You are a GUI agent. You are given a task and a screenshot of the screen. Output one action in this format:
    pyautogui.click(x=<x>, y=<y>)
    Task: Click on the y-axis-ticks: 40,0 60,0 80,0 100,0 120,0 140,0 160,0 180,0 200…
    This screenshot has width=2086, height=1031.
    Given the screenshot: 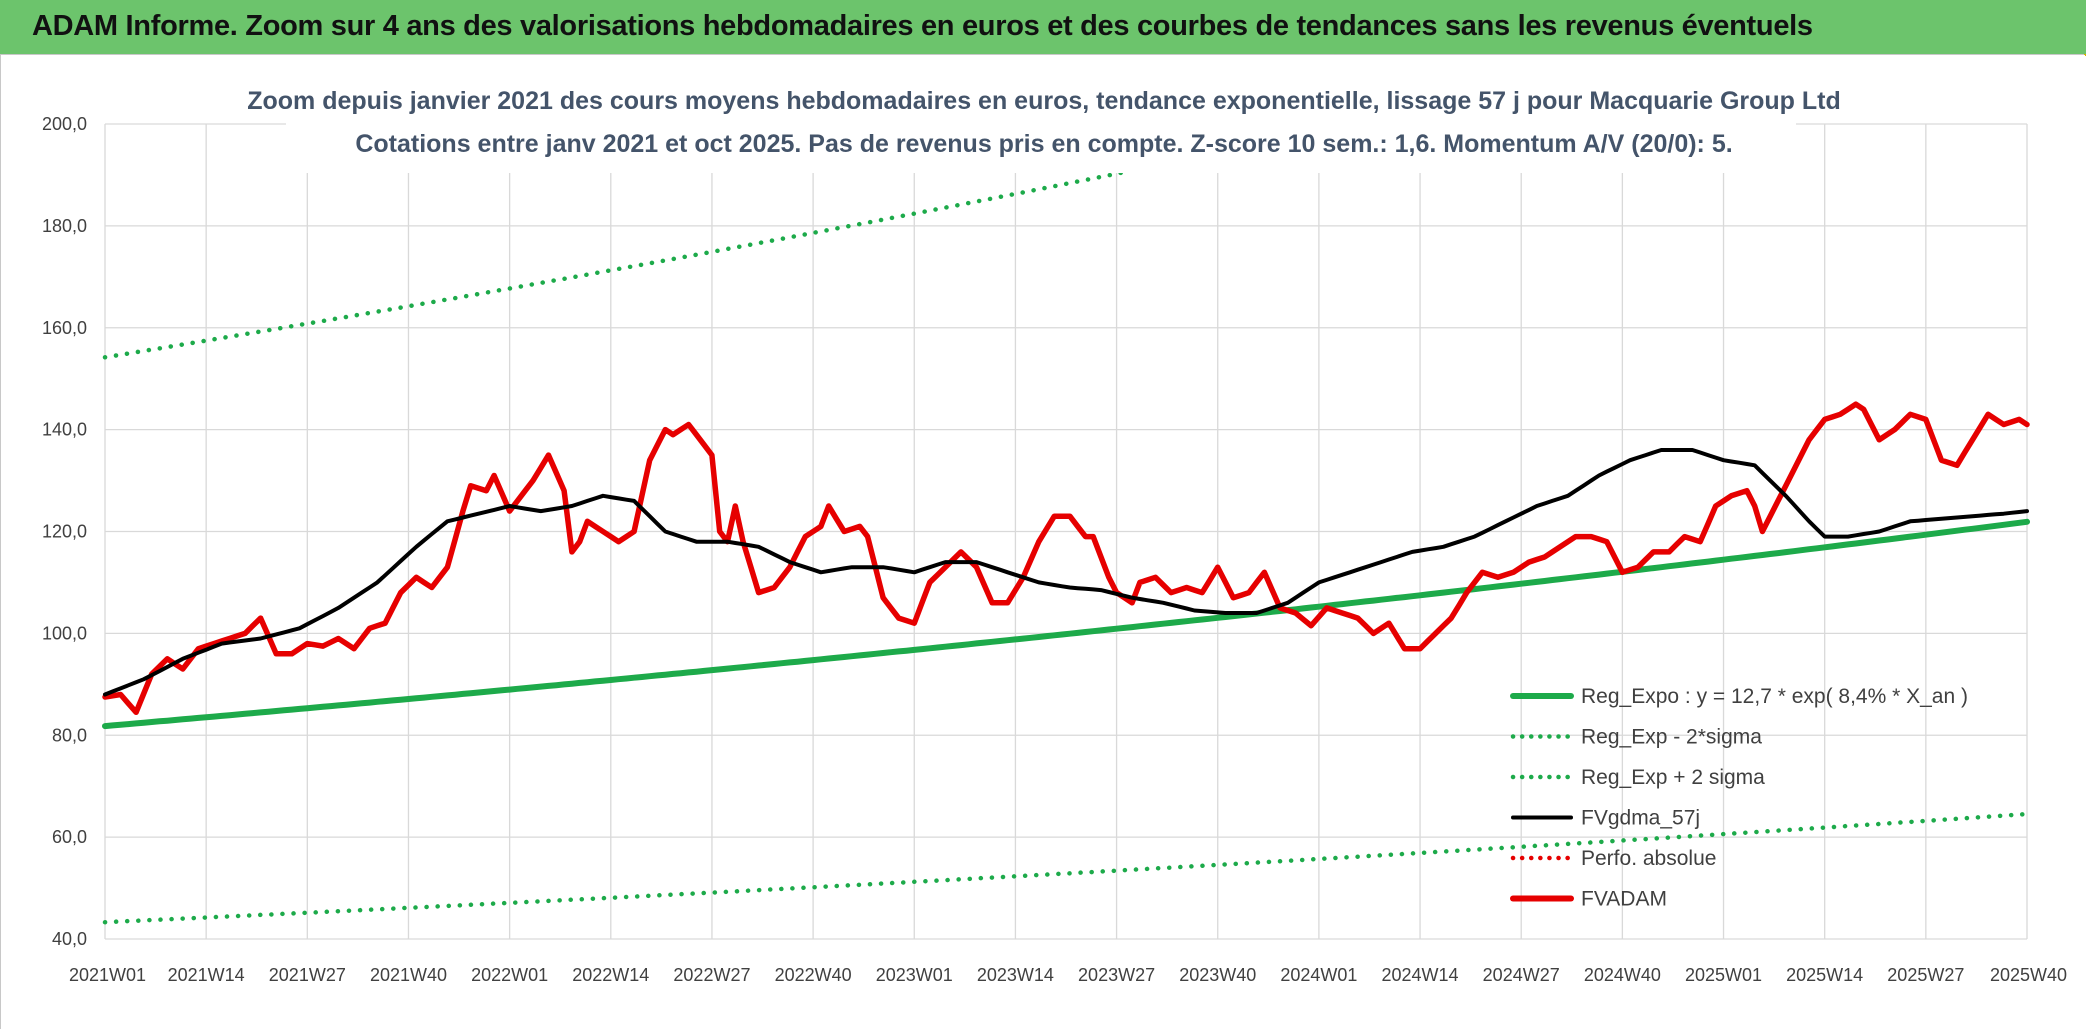 What is the action you would take?
    pyautogui.click(x=64, y=531)
    